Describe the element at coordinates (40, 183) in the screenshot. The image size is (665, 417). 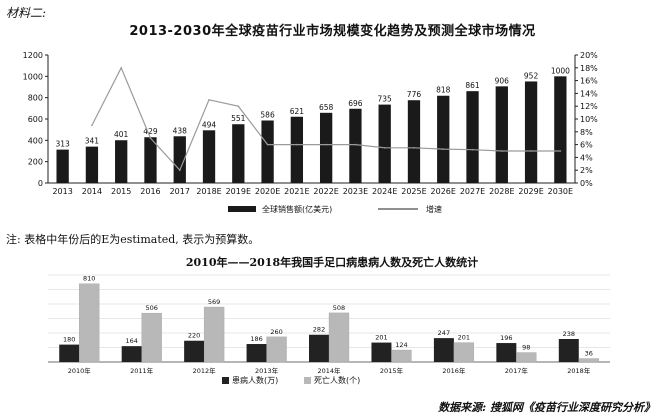
I see `y-tick-label: 0` at that location.